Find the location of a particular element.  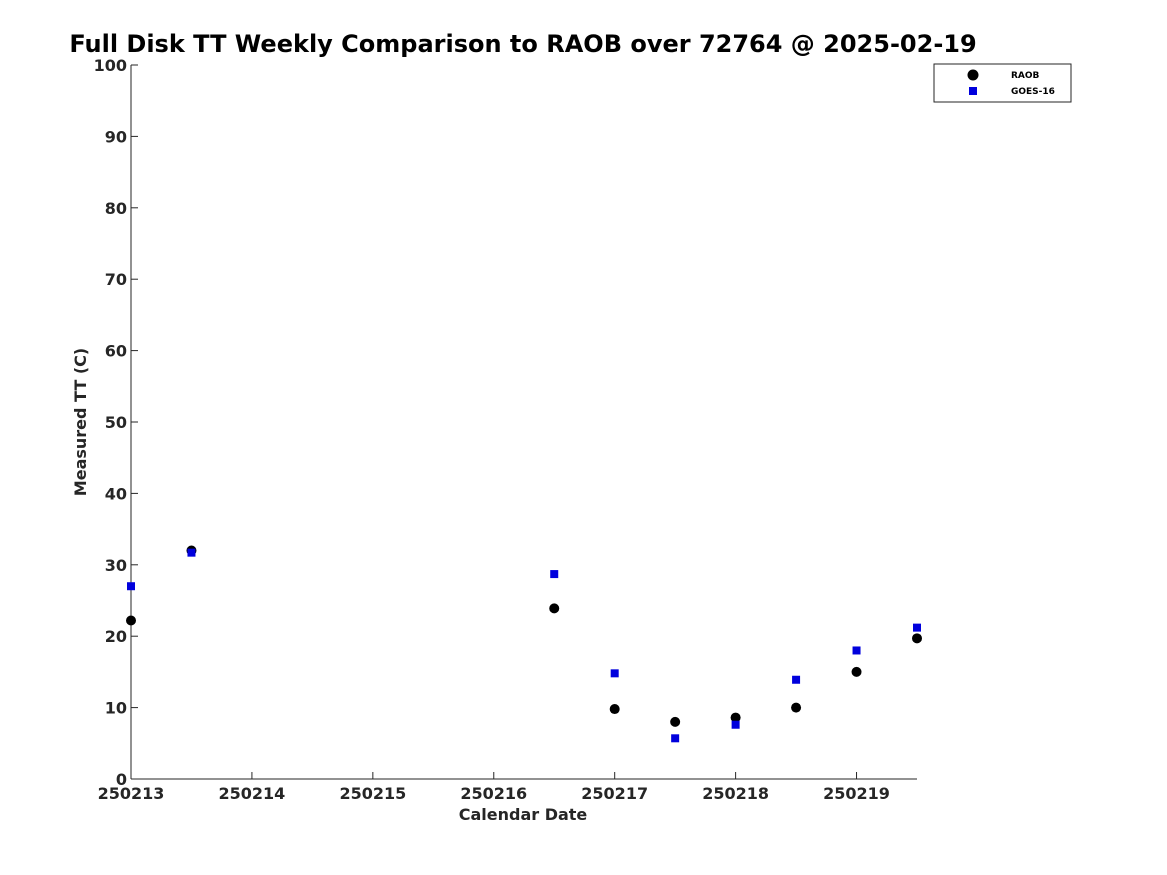

y-tick-label: 100 is located at coordinates (110, 65).